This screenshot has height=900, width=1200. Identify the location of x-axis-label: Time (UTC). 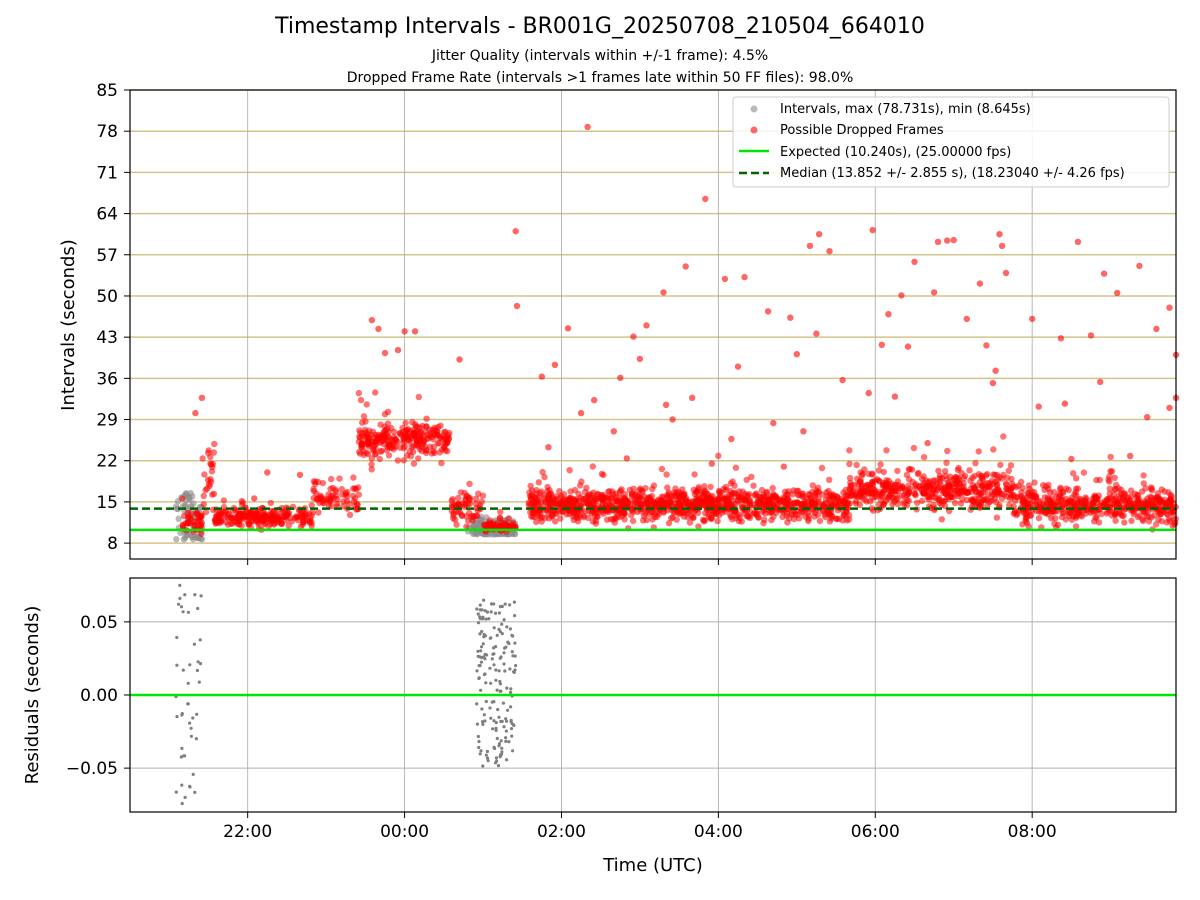
(652, 865).